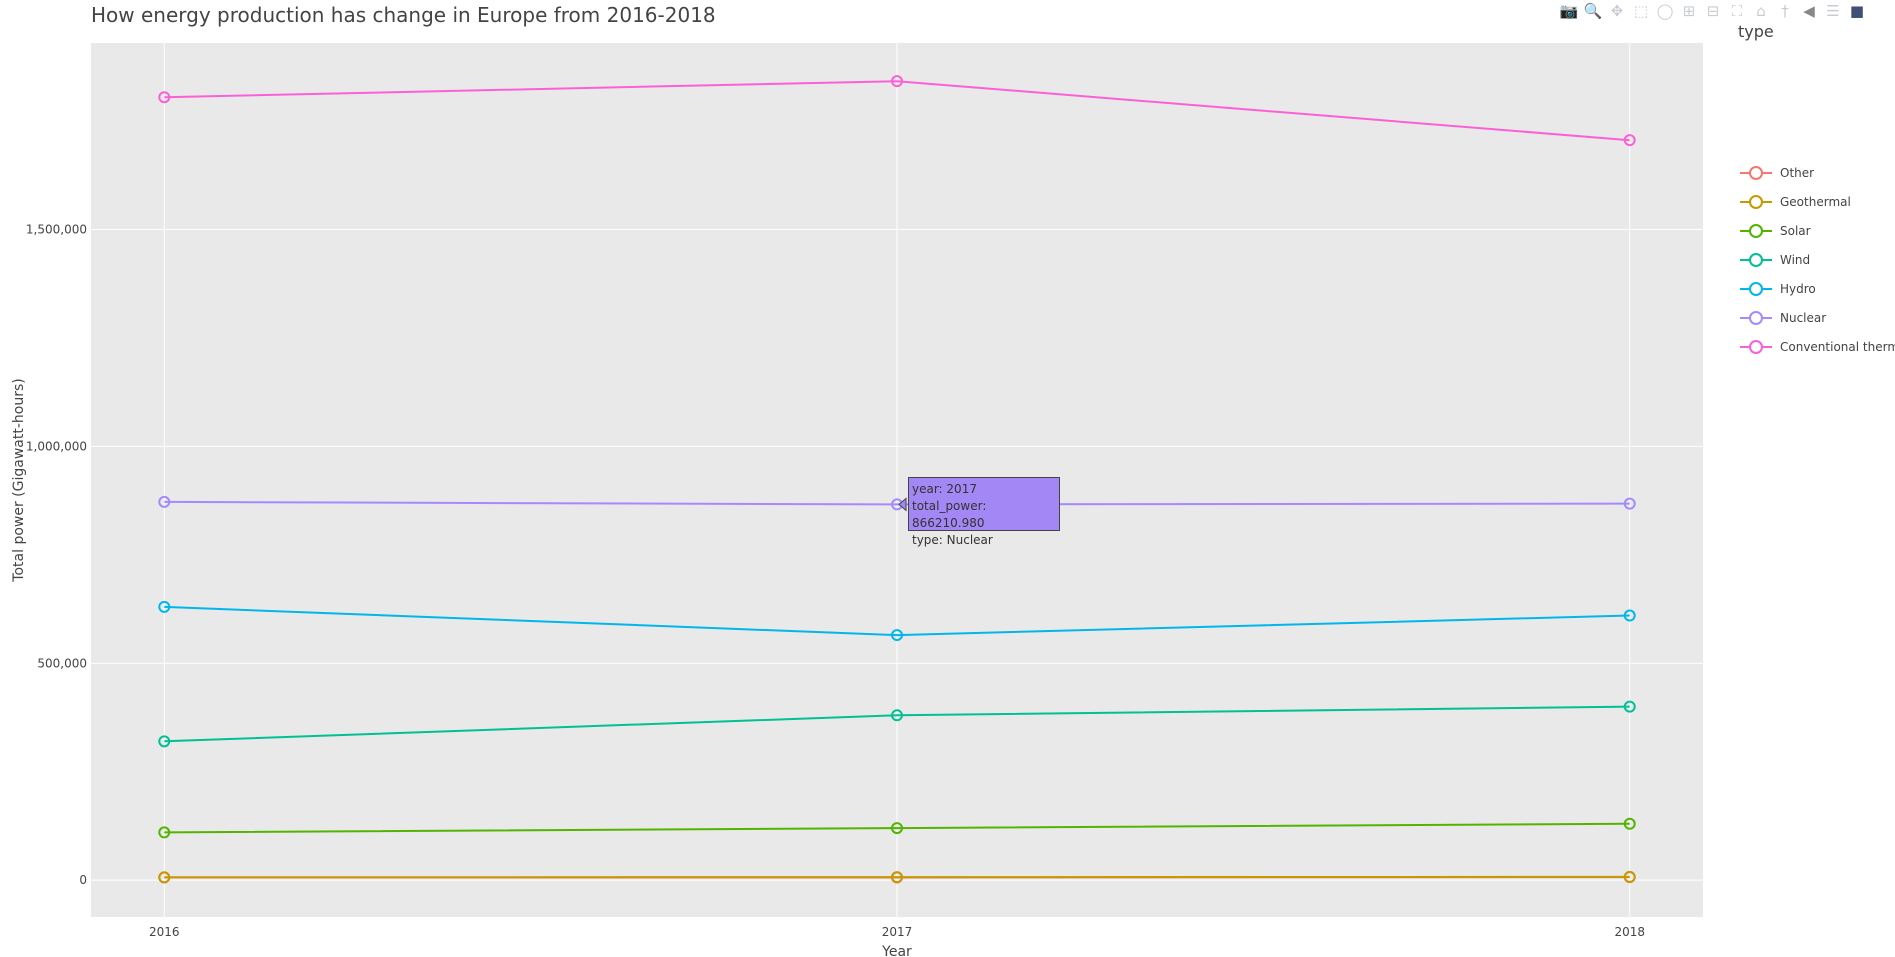 The width and height of the screenshot is (1895, 957). Describe the element at coordinates (1593, 11) in the screenshot. I see `zoom-icon: 🔍` at that location.